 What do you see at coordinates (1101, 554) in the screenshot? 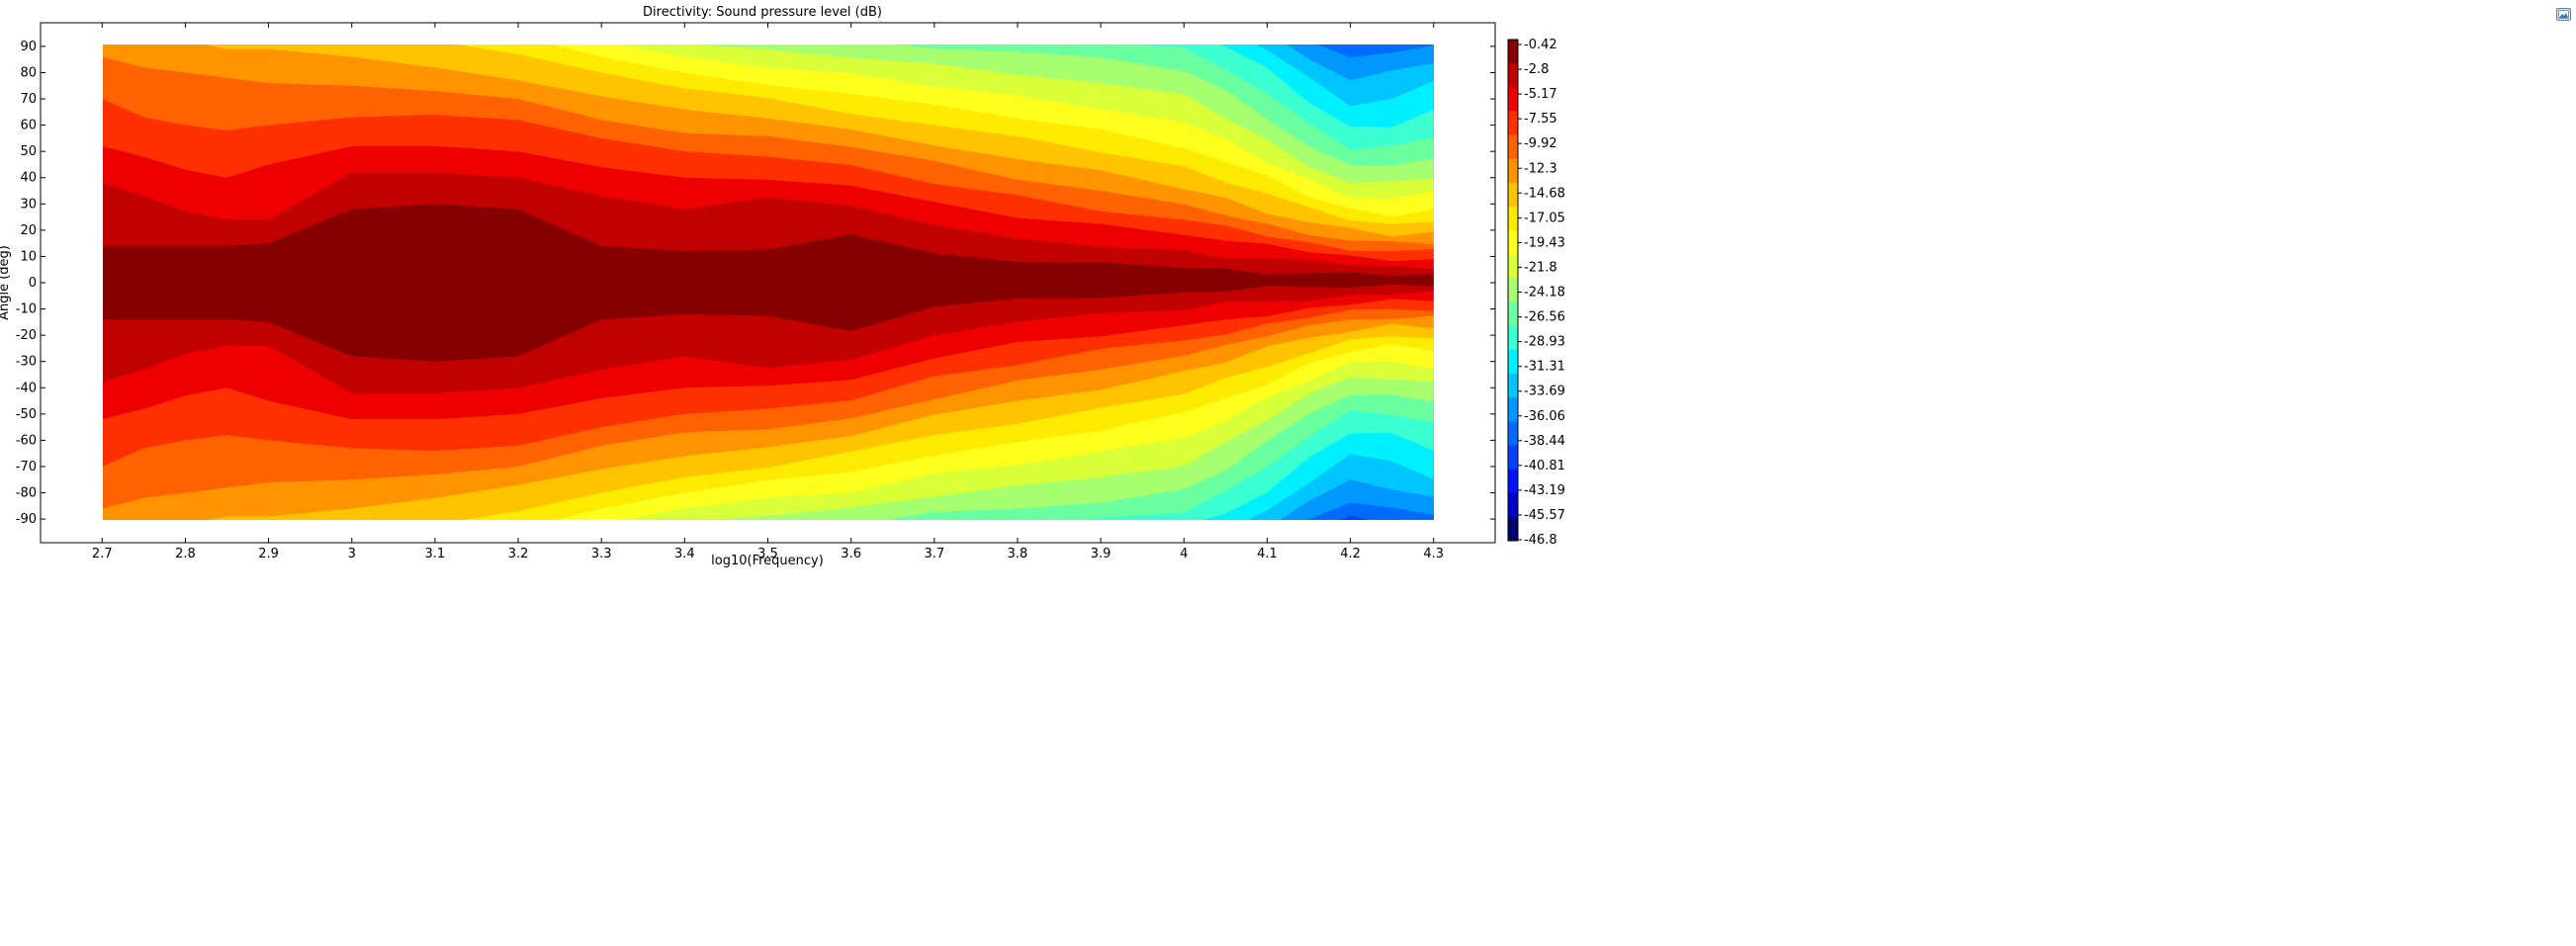
I see `x-tick-label: 3.9` at bounding box center [1101, 554].